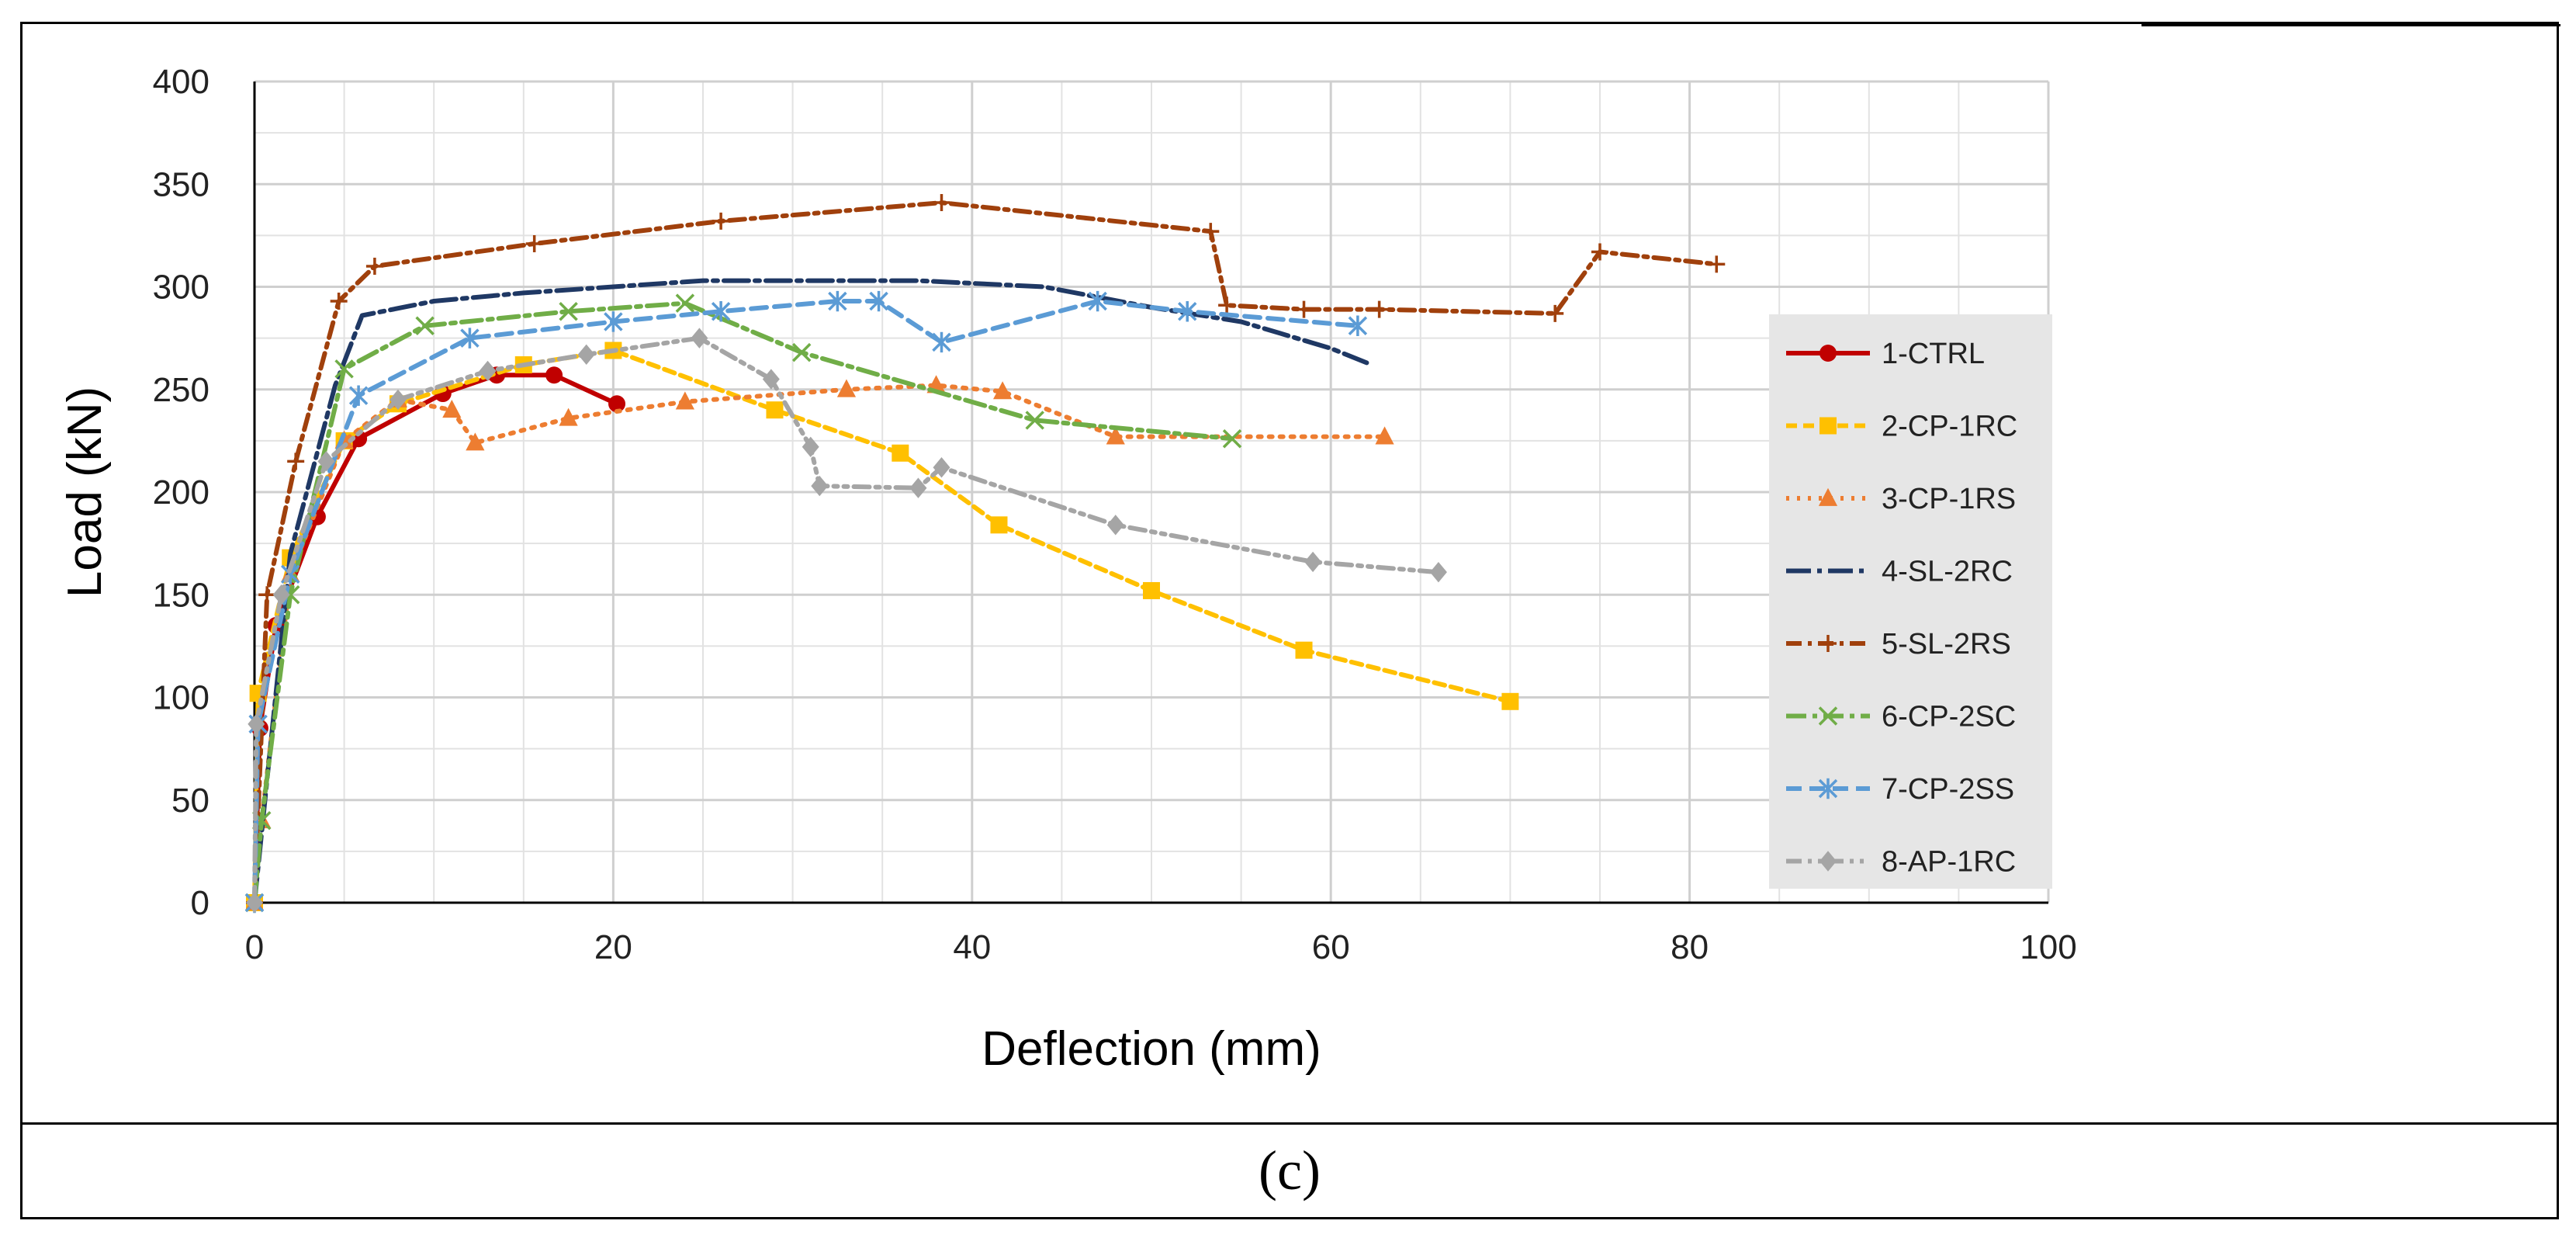 The height and width of the screenshot is (1238, 2576). What do you see at coordinates (1947, 572) in the screenshot?
I see `legend-label: 4-SL-2RC` at bounding box center [1947, 572].